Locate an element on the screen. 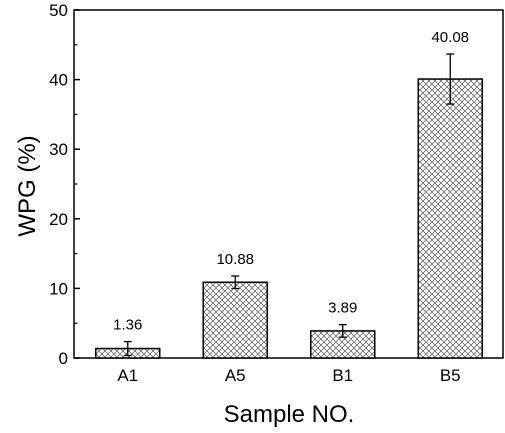 Image resolution: width=505 pixels, height=433 pixels. y-tick-label: 10 is located at coordinates (58, 288).